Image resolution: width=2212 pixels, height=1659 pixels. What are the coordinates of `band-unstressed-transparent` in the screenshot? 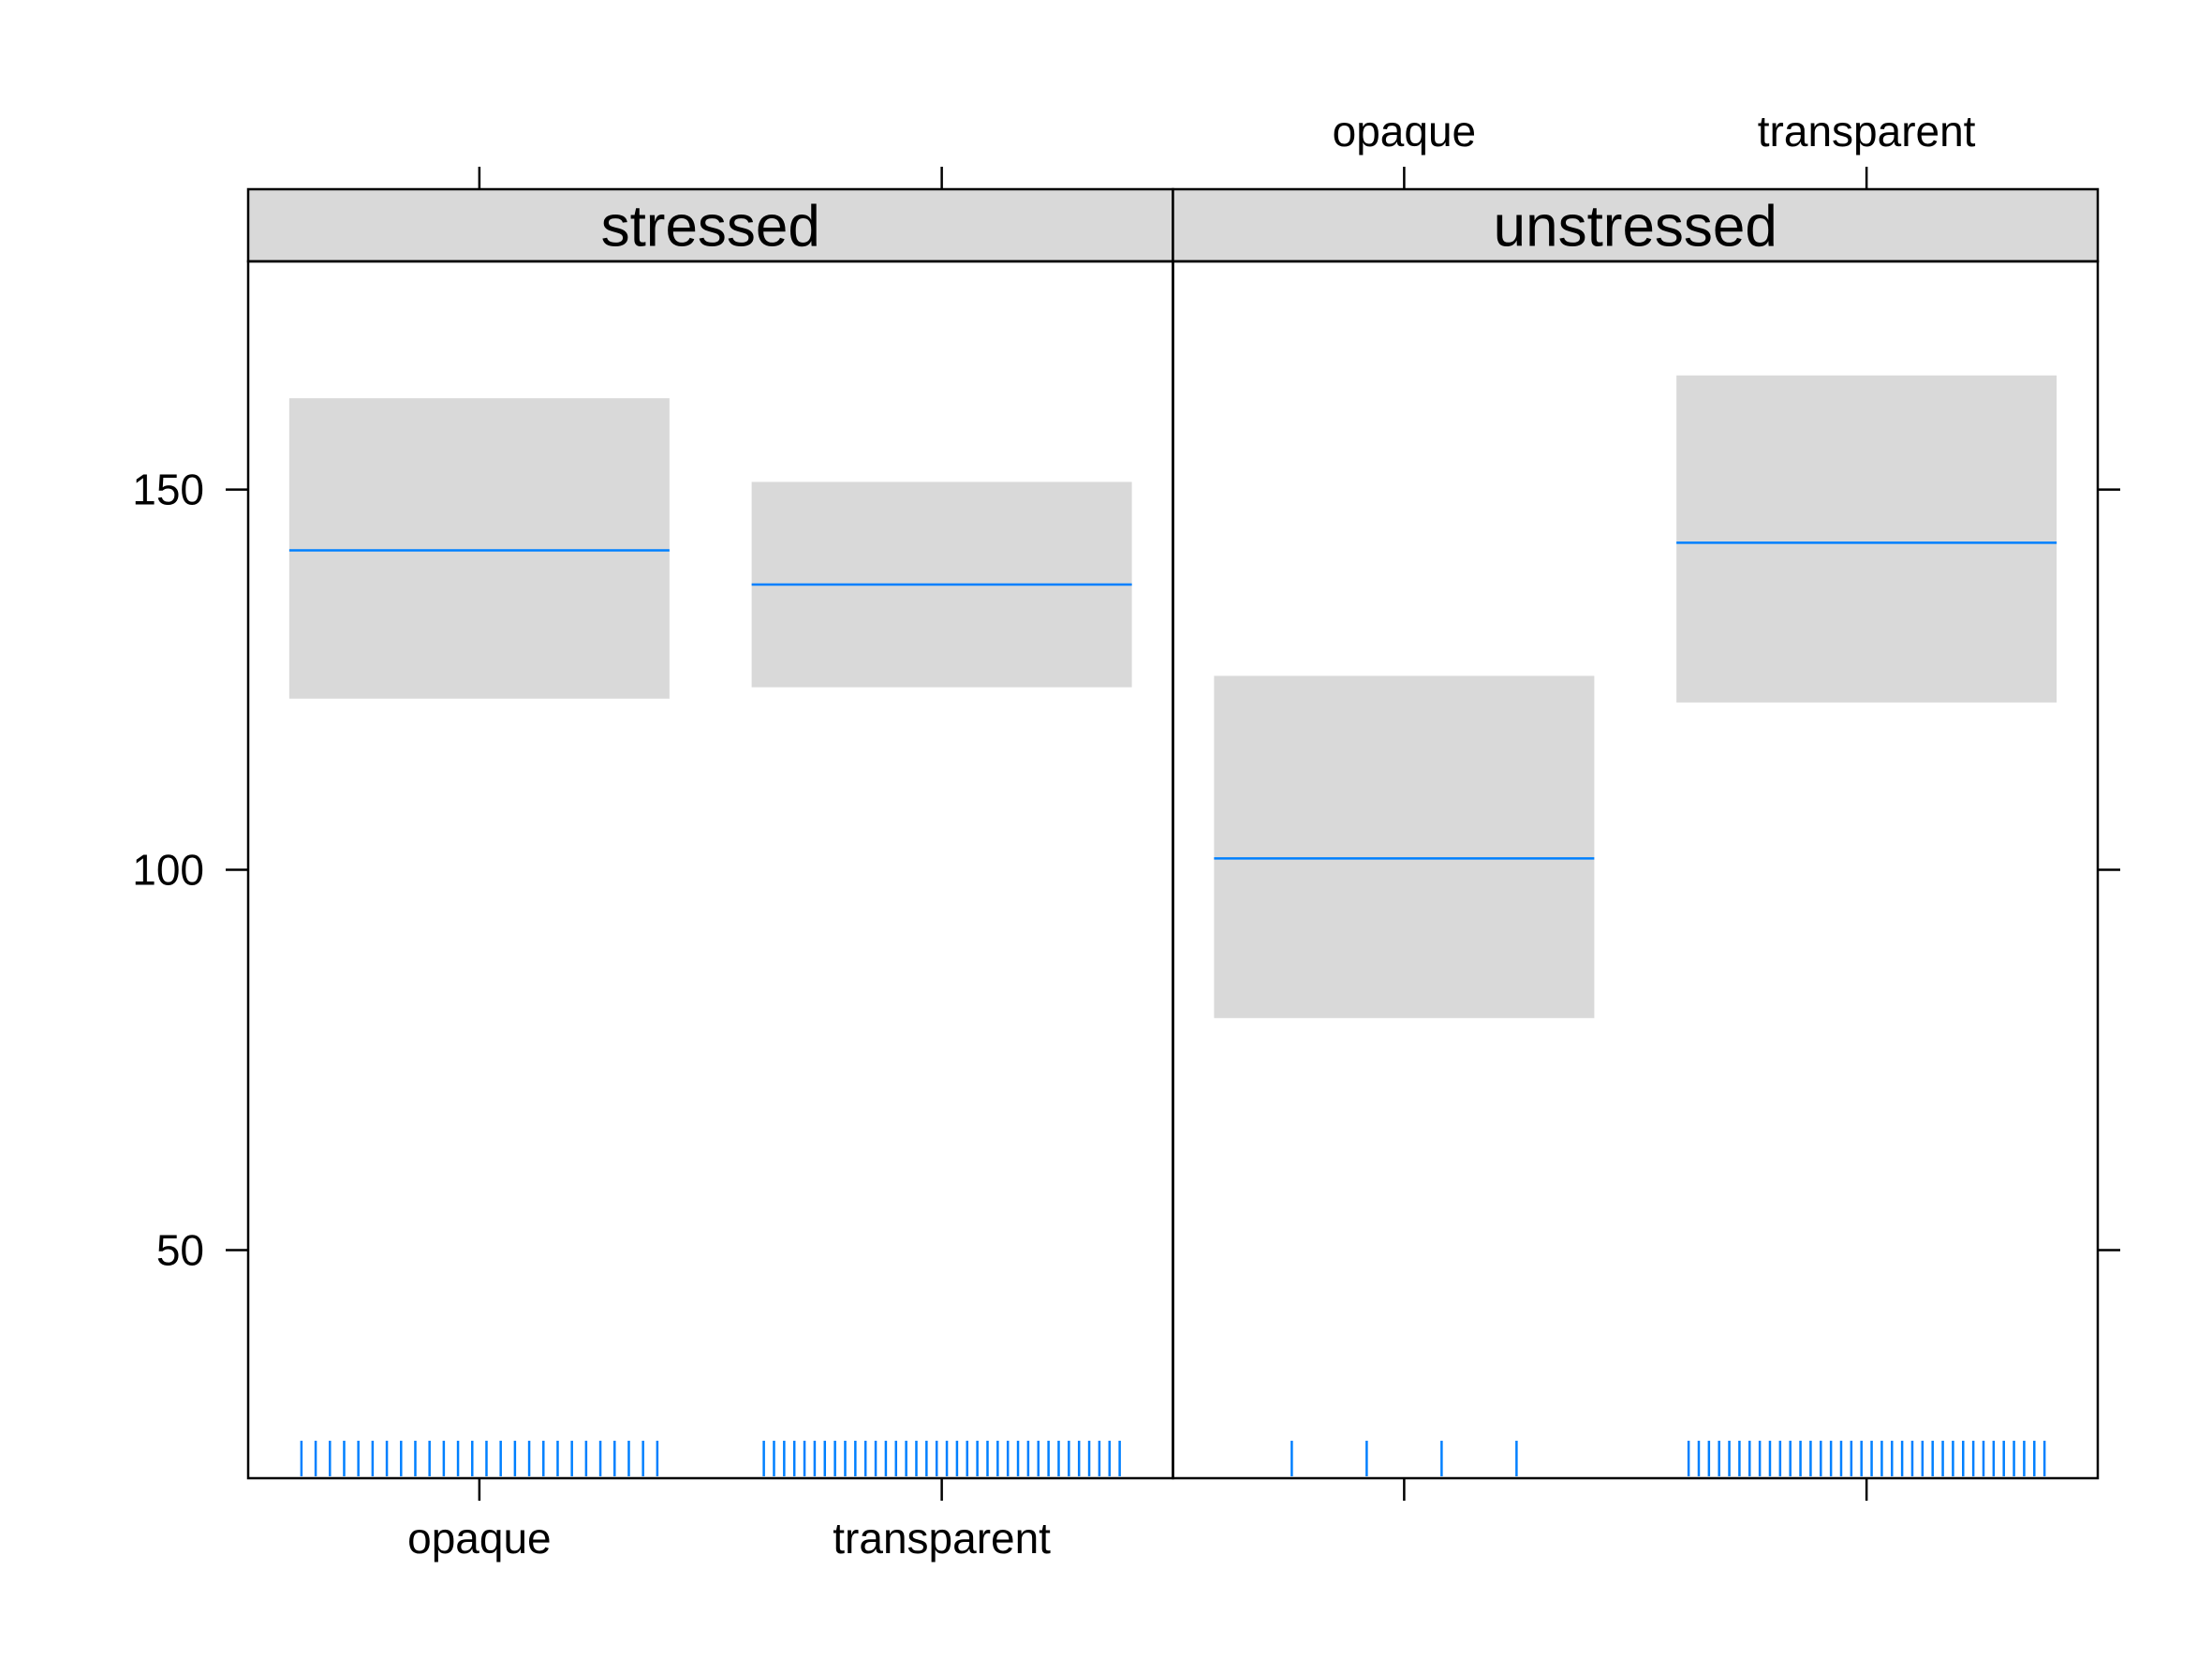 It's located at (1866, 539).